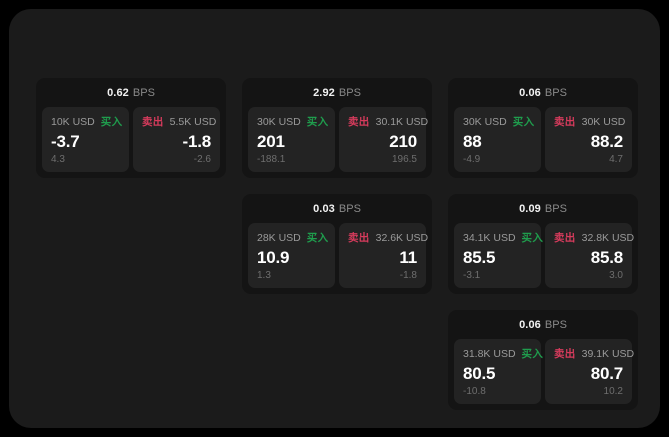 This screenshot has height=437, width=669. What do you see at coordinates (264, 275) in the screenshot?
I see `buy-delta: 1.3` at bounding box center [264, 275].